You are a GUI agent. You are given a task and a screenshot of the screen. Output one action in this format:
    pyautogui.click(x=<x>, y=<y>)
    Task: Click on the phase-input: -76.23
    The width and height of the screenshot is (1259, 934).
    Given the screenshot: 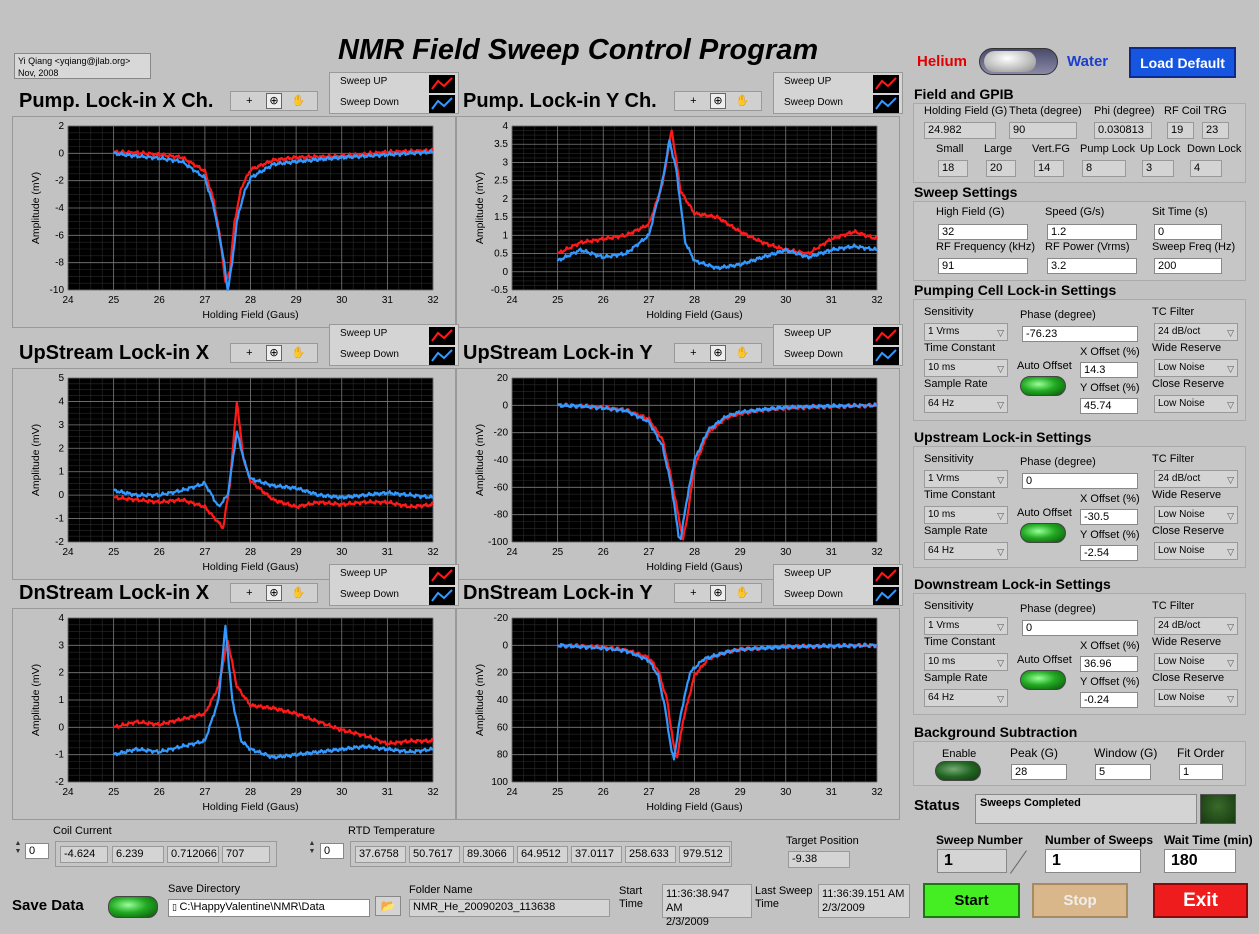 What is the action you would take?
    pyautogui.click(x=1080, y=334)
    